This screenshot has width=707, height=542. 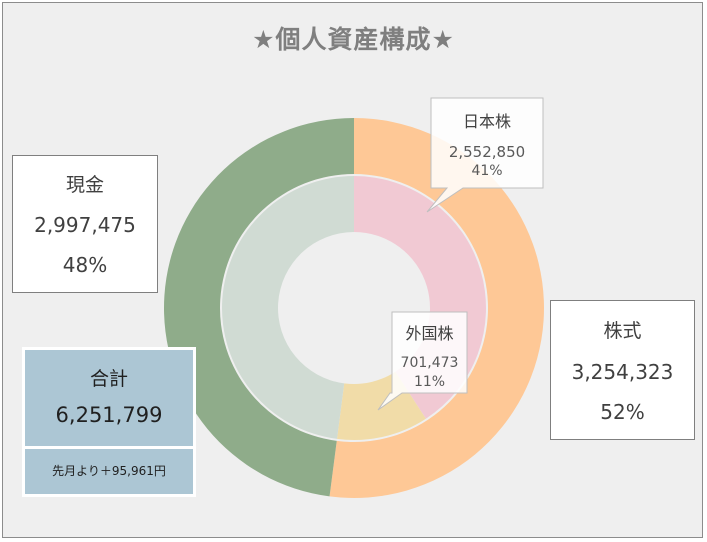 I want to click on total-value: 6,251,799, so click(x=109, y=415).